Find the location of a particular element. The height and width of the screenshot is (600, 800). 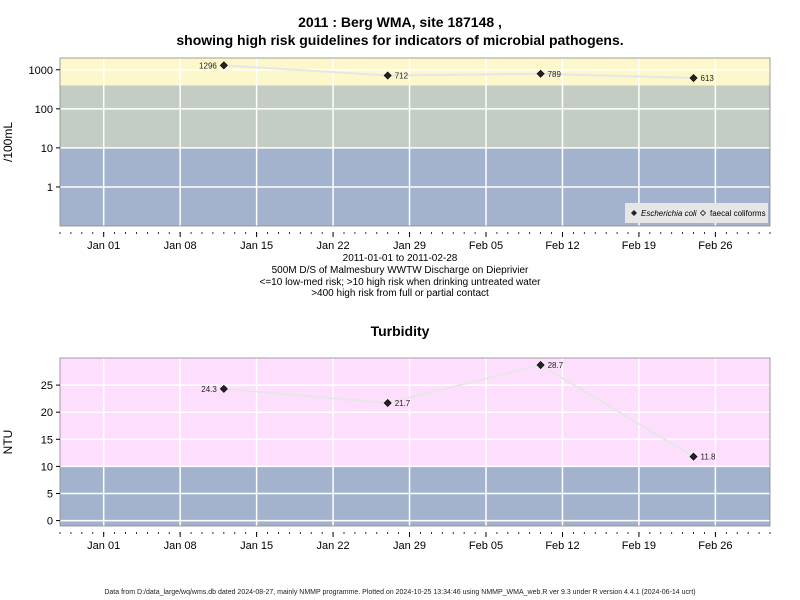

legend-box is located at coordinates (696, 213).